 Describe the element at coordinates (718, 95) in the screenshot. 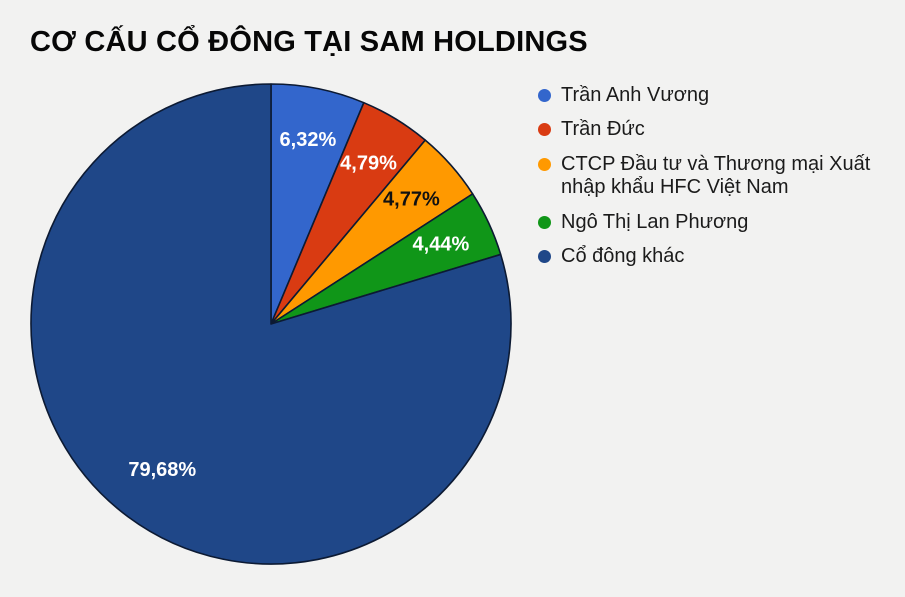

I see `legend-item-0: Trần Anh Vương` at that location.